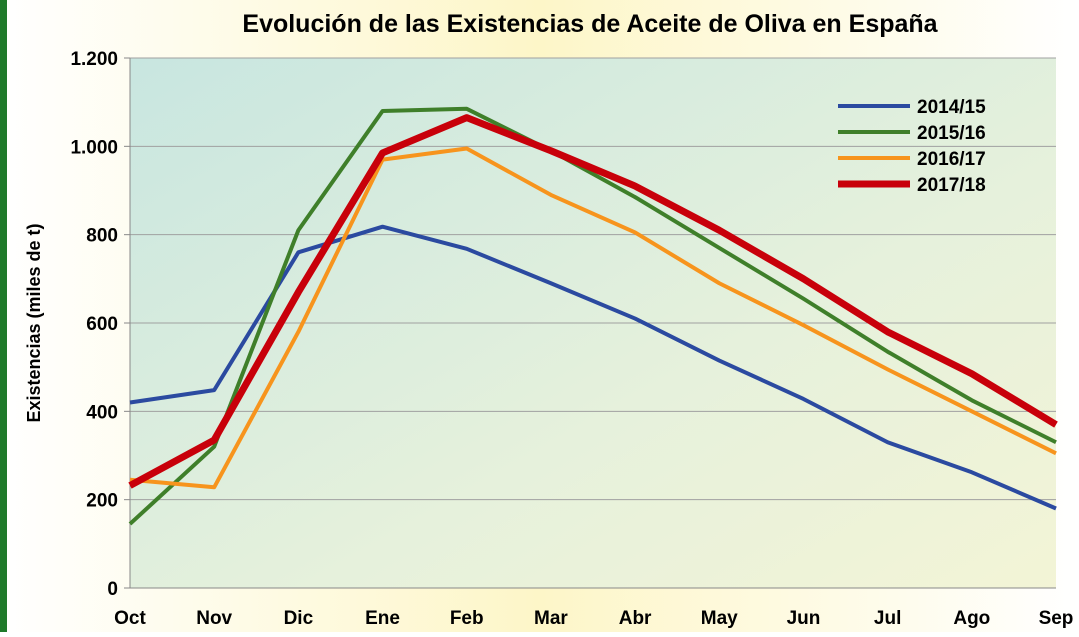  Describe the element at coordinates (951, 185) in the screenshot. I see `legend-label: 2017/18` at that location.